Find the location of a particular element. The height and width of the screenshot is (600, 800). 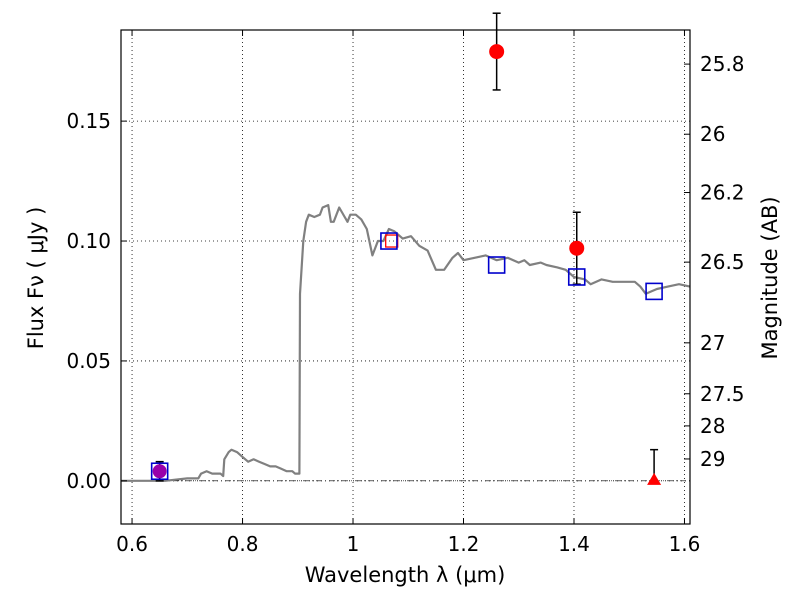

y2-tick-label: 29 is located at coordinates (712, 459).